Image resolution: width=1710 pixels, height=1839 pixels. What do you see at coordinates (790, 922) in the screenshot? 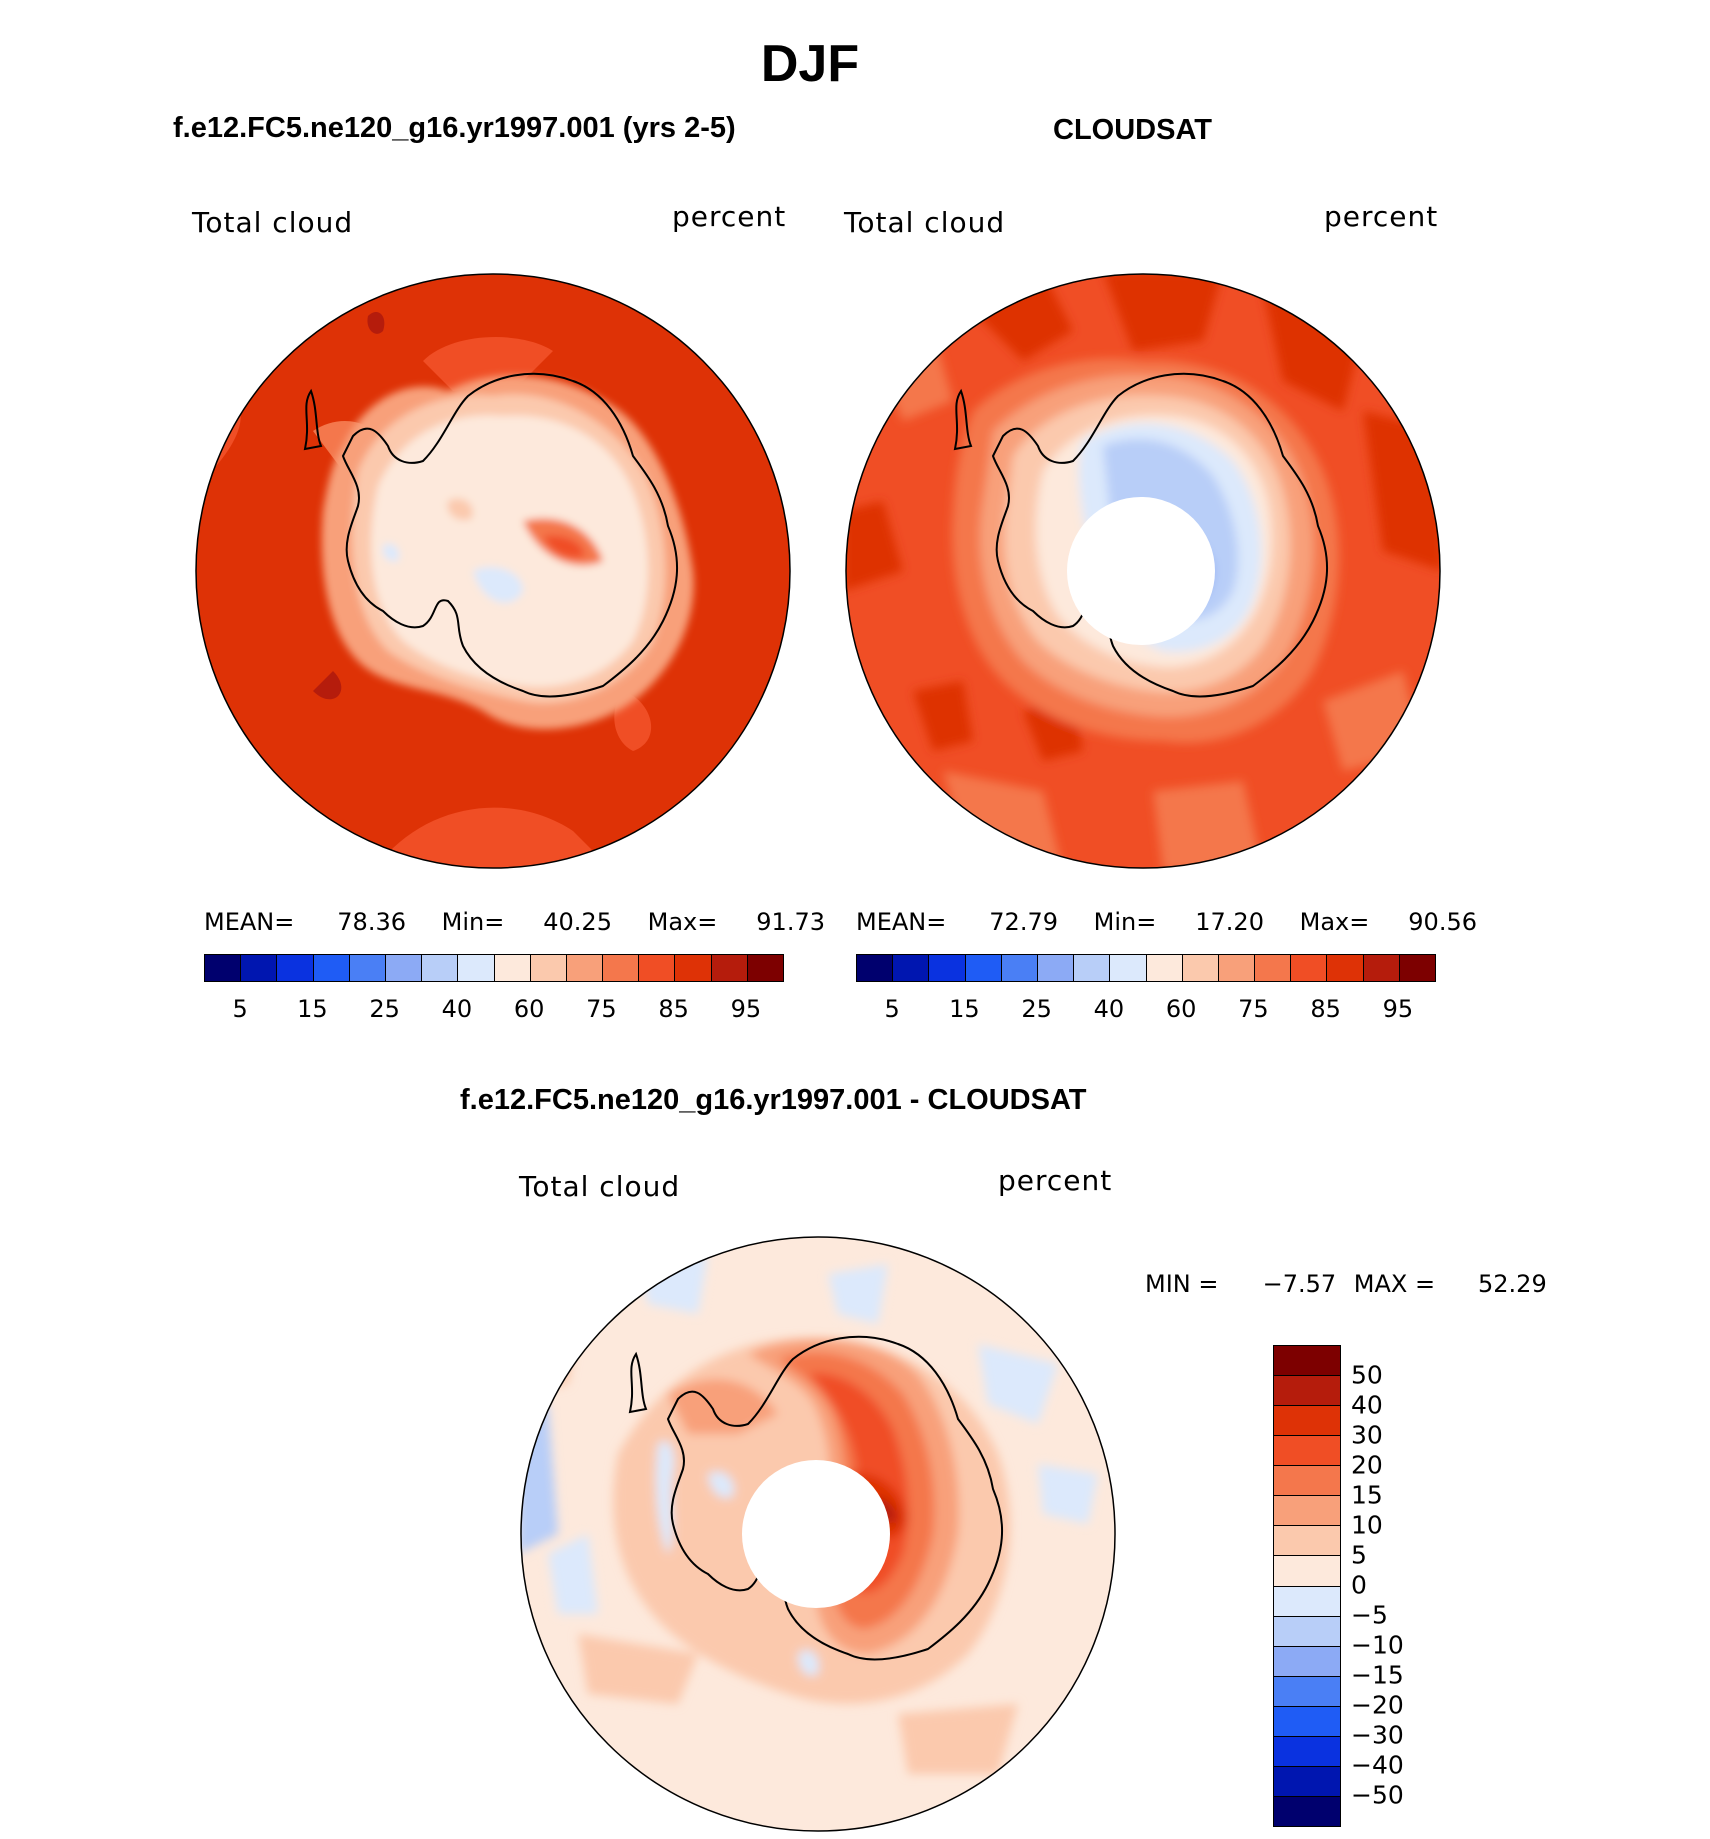
I see `model-max-value: 91.73` at bounding box center [790, 922].